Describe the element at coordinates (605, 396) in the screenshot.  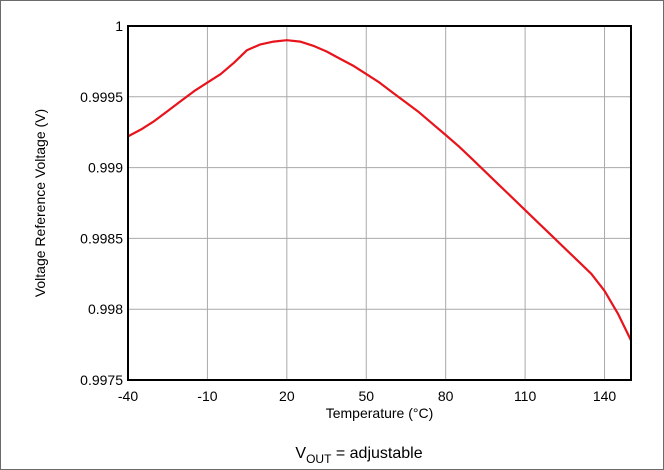
I see `x-tick-label: 140` at that location.